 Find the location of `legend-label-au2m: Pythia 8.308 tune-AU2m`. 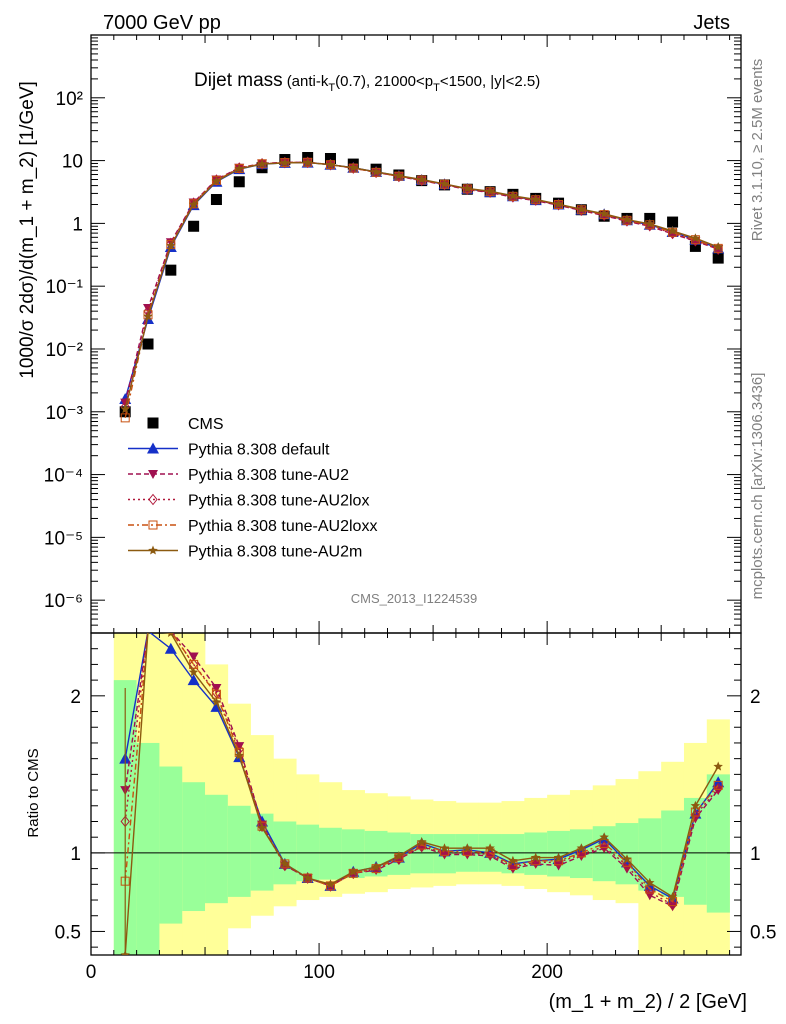

legend-label-au2m: Pythia 8.308 tune-AU2m is located at coordinates (275, 552).